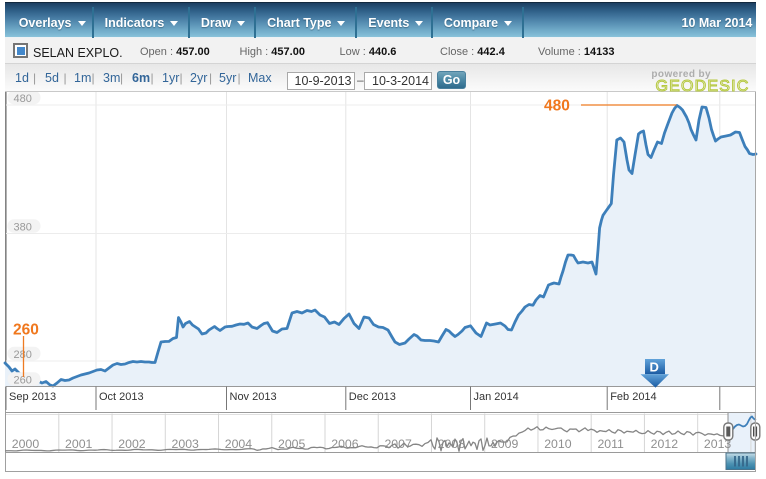 The height and width of the screenshot is (479, 766). What do you see at coordinates (654, 367) in the screenshot?
I see `svg-text: D` at bounding box center [654, 367].